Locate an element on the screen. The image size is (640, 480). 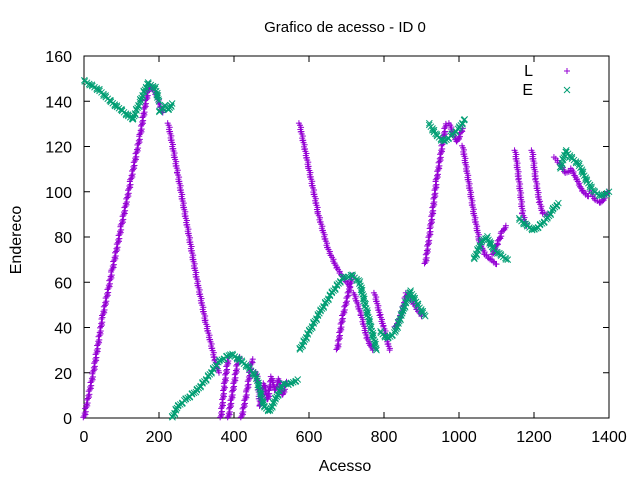
y-tick-label: 60 is located at coordinates (63, 283).